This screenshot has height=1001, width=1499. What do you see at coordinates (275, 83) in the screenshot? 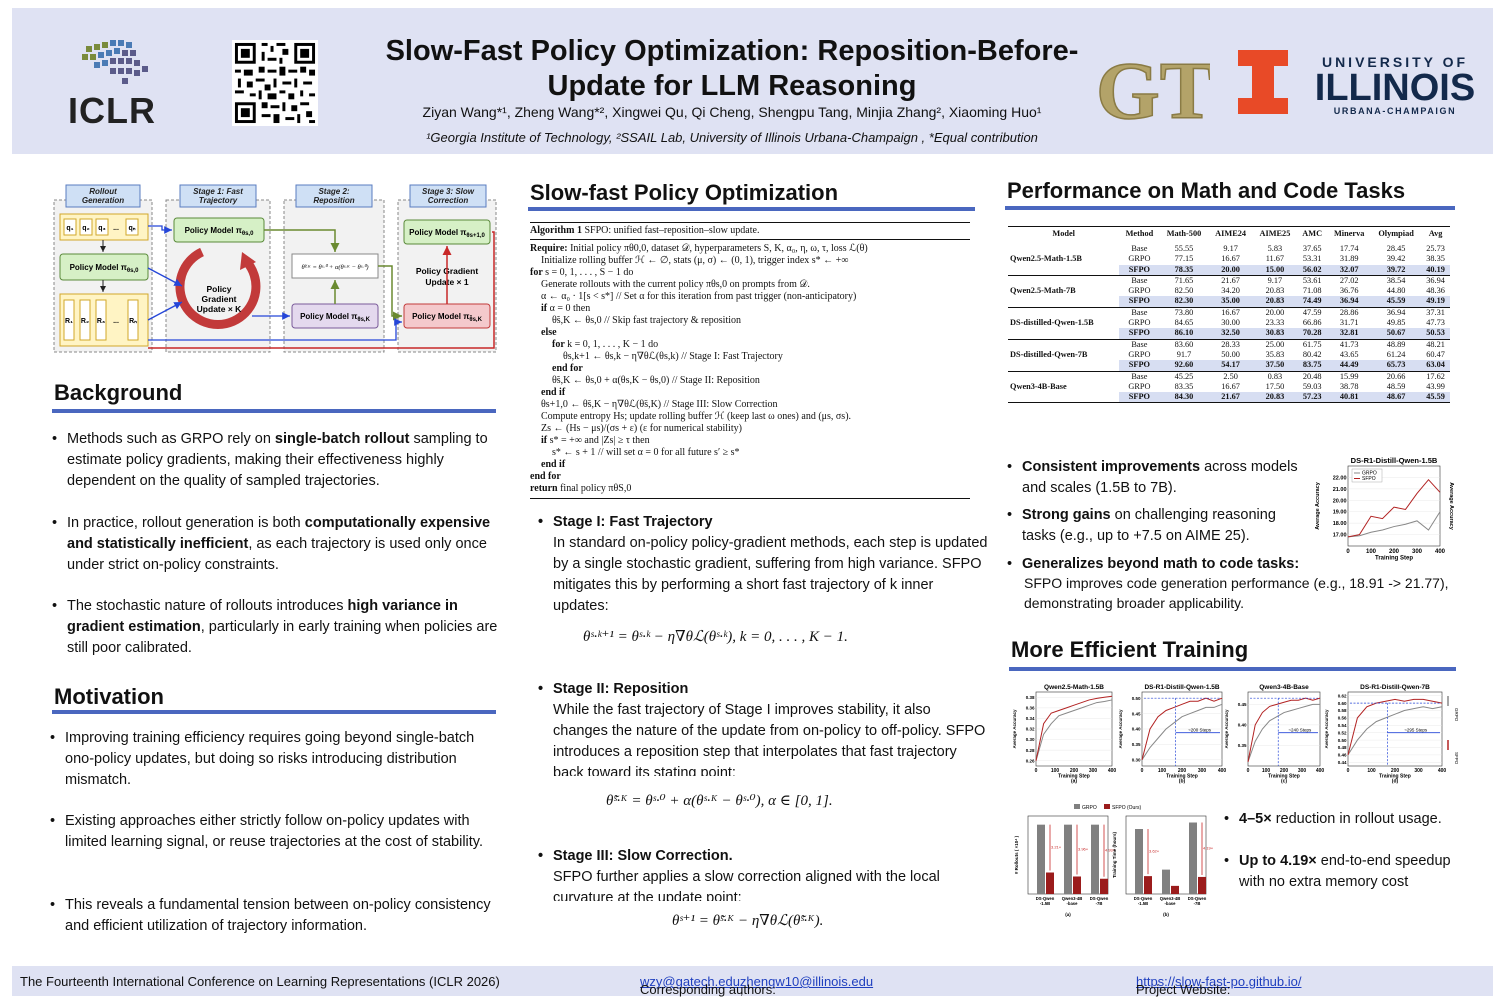
I see `qr-code-icon` at bounding box center [275, 83].